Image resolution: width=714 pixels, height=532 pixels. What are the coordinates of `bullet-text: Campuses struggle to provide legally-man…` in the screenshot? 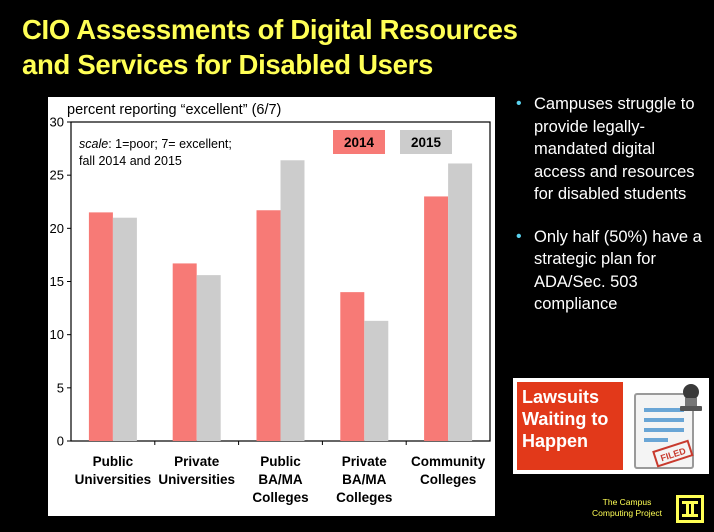 It's located at (614, 149).